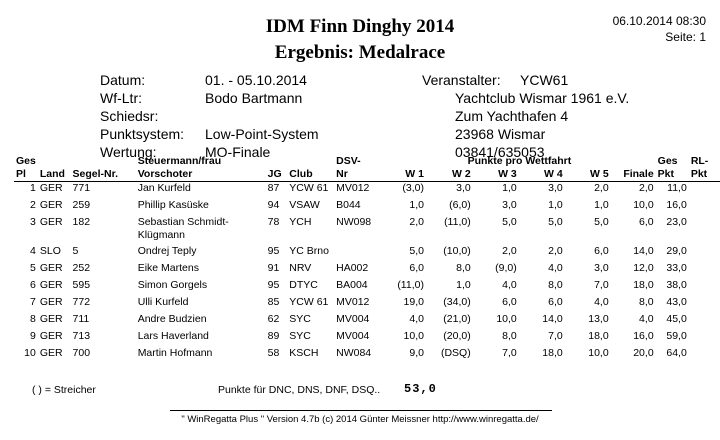 The width and height of the screenshot is (720, 440). What do you see at coordinates (360, 26) in the screenshot?
I see `page-title: IDM Finn Dinghy 2014` at bounding box center [360, 26].